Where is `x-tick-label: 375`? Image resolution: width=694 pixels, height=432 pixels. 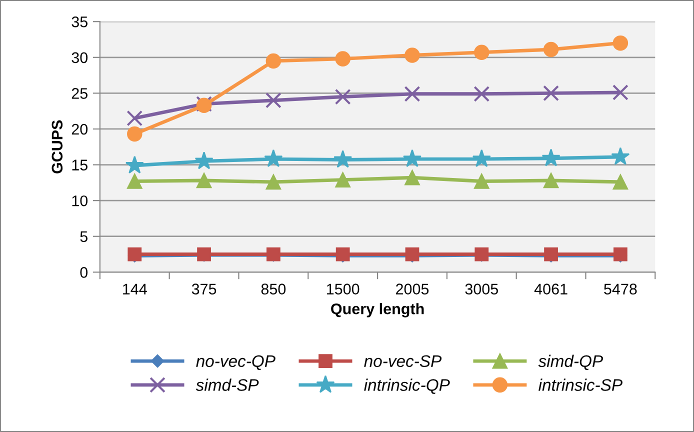 x-tick-label: 375 is located at coordinates (204, 289).